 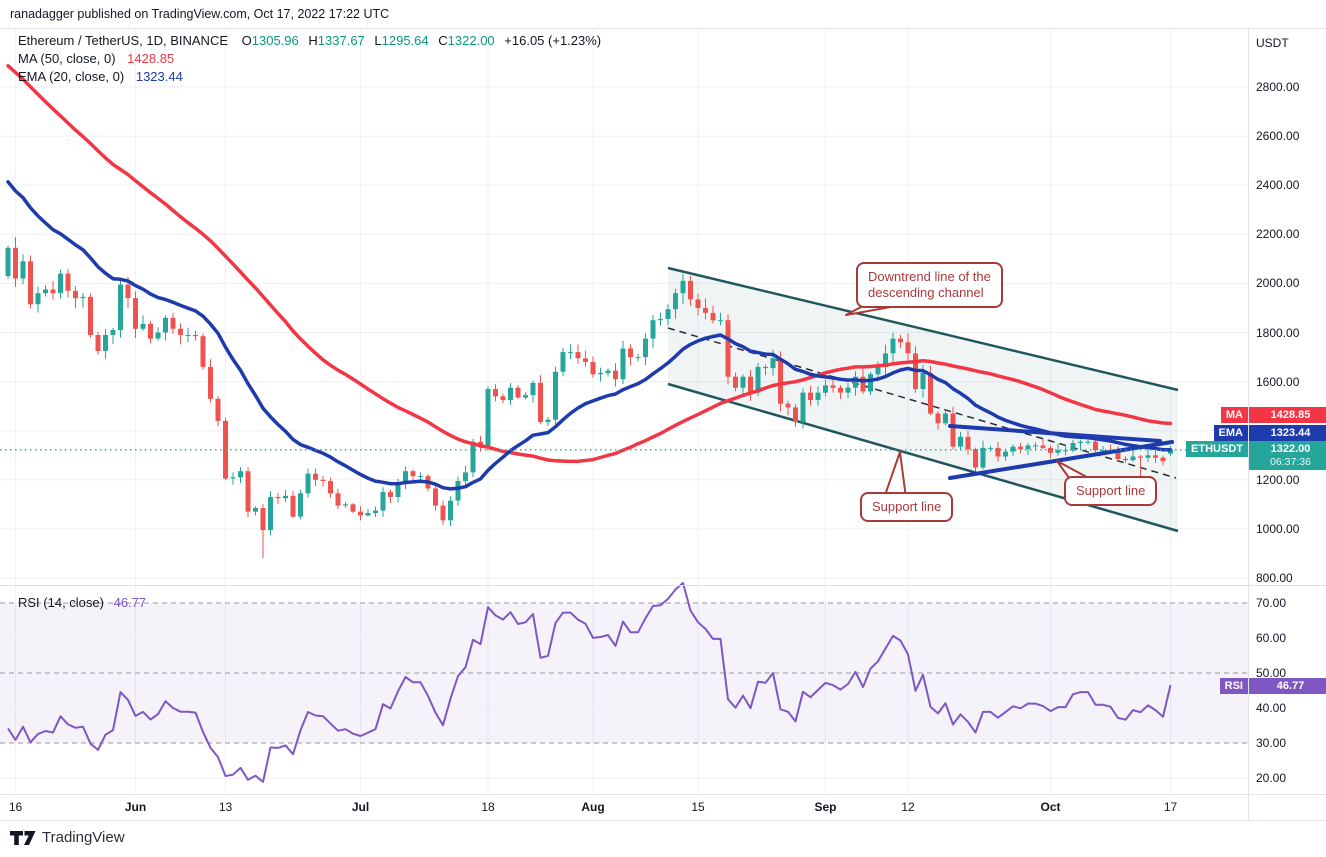 I want to click on tradingview-watermark-text: TradingView, so click(x=83, y=837).